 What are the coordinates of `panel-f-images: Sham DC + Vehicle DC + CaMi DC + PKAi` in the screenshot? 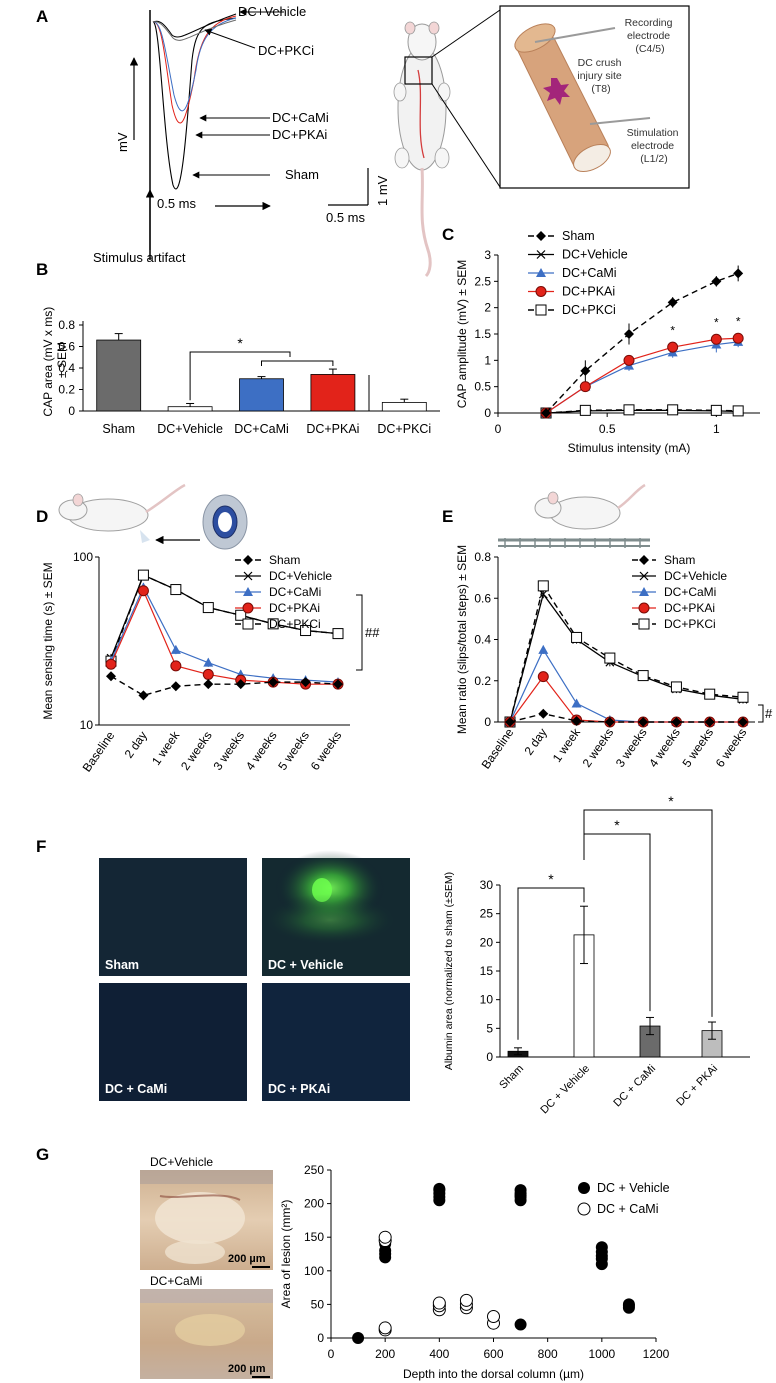 It's located at (254, 975).